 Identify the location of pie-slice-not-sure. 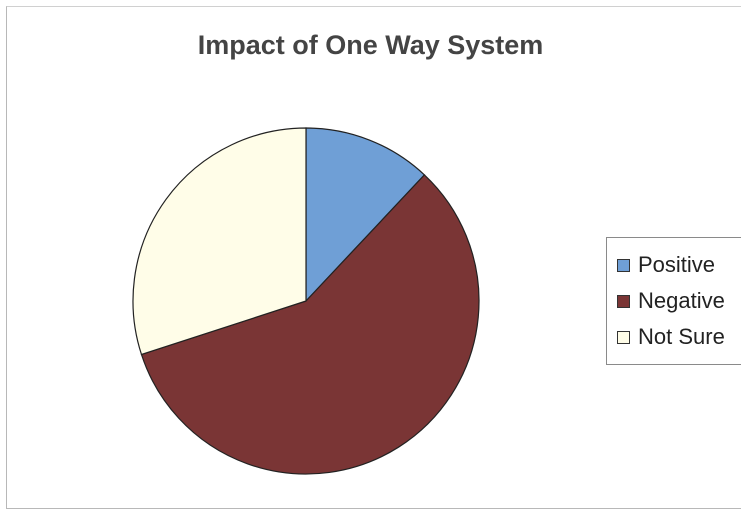
(219, 241).